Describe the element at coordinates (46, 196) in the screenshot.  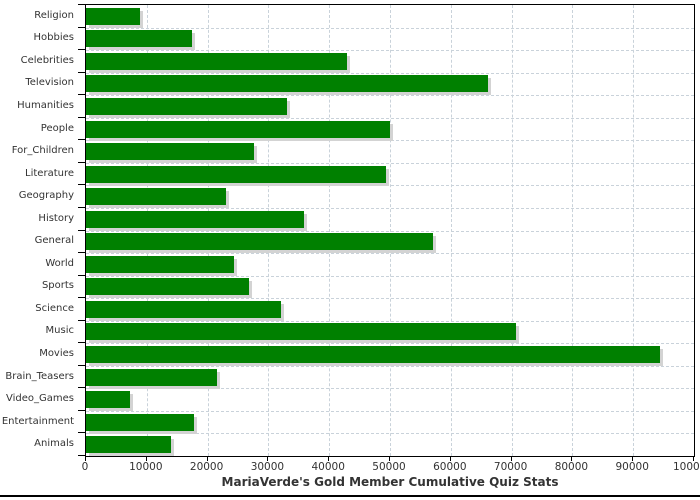
I see `category-label-geography: Geography` at that location.